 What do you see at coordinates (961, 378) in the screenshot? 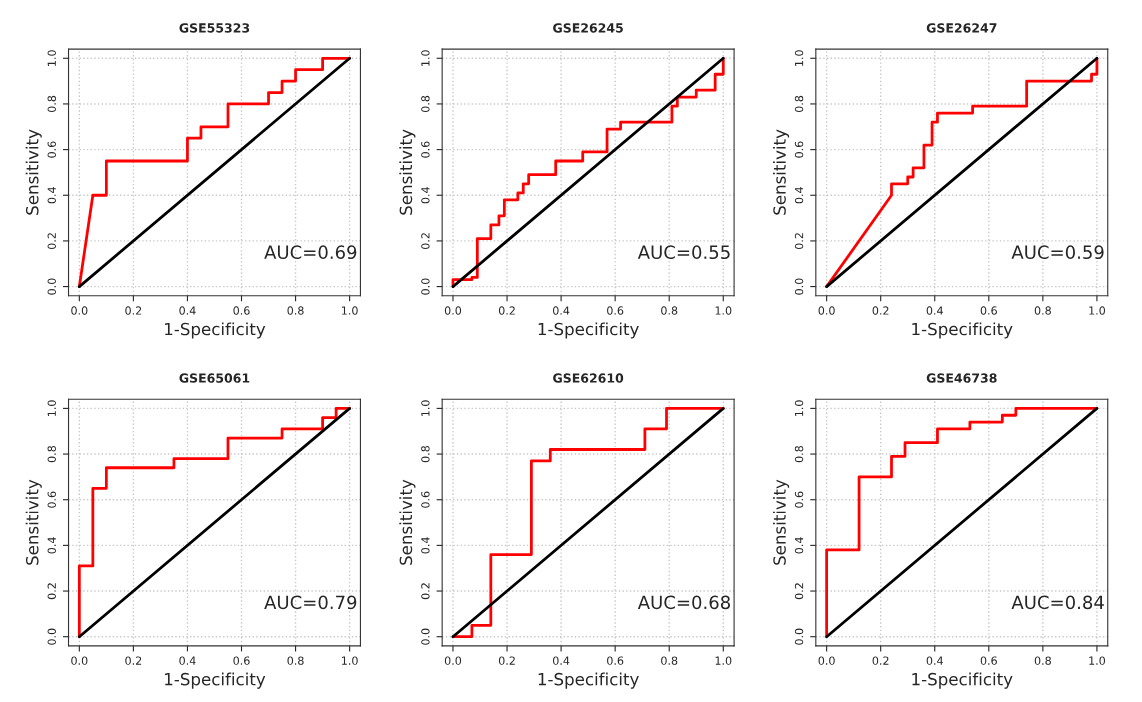
I see `chart-title: GSE46738` at bounding box center [961, 378].